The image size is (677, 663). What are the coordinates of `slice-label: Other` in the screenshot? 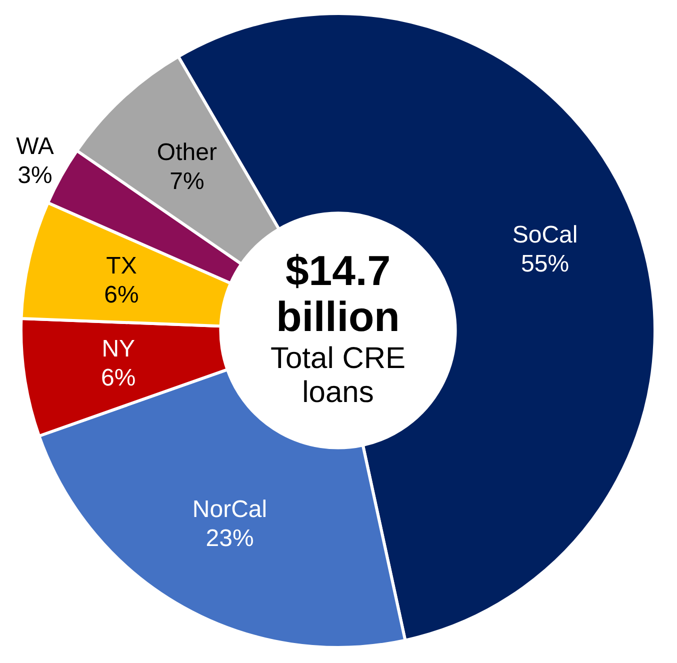 It's located at (186, 152).